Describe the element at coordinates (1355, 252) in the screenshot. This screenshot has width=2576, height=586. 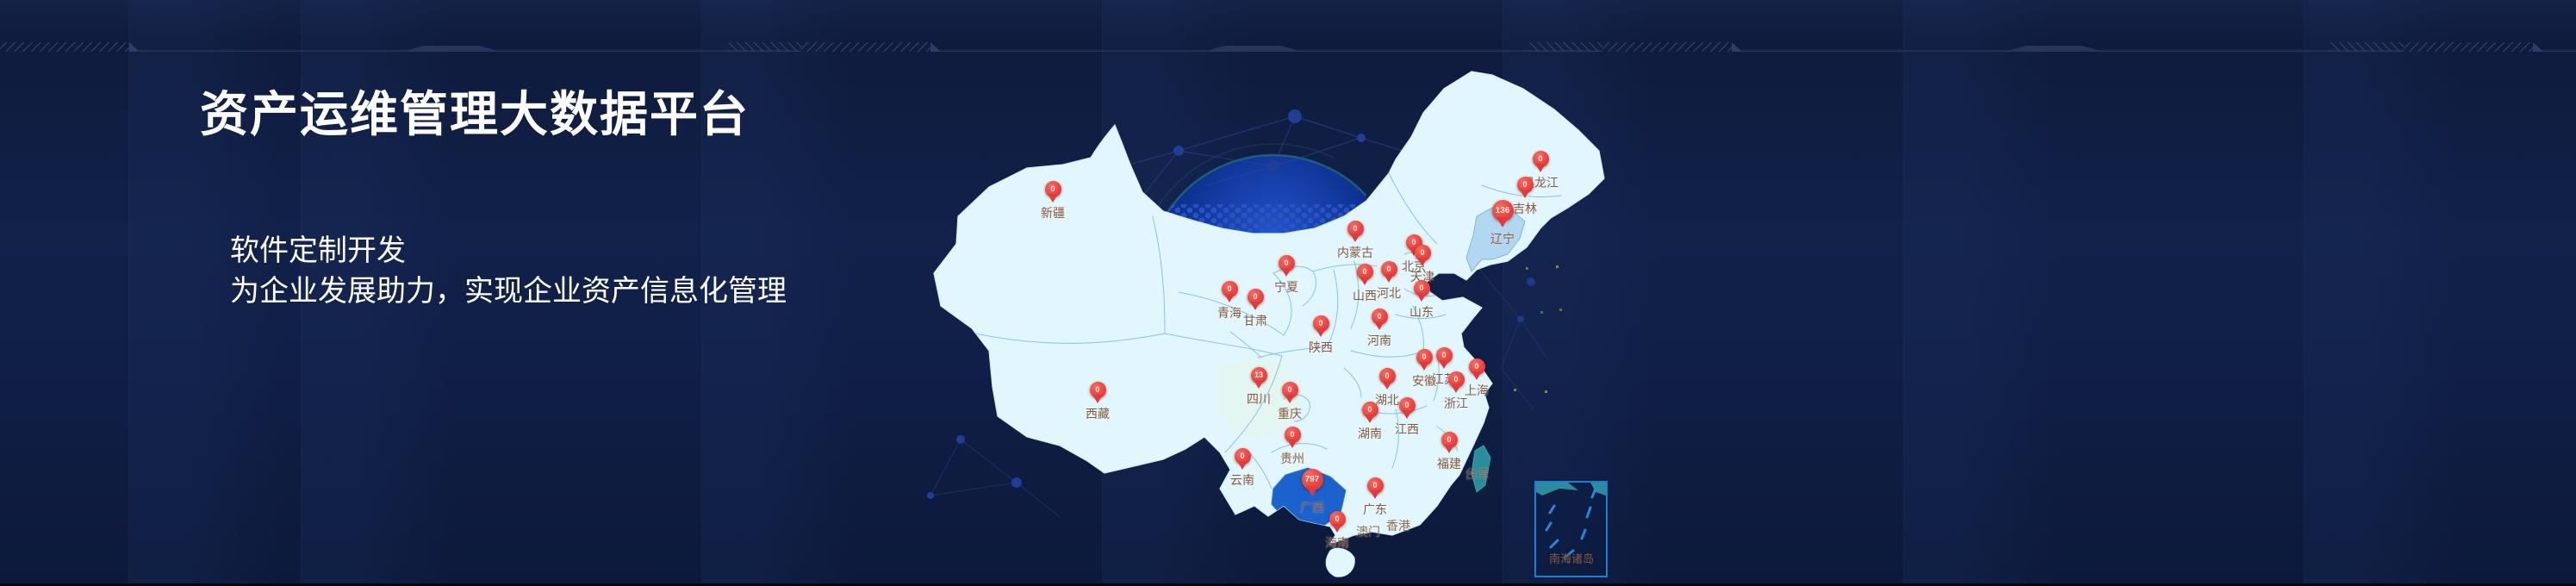
I see `province-label: 内蒙古` at that location.